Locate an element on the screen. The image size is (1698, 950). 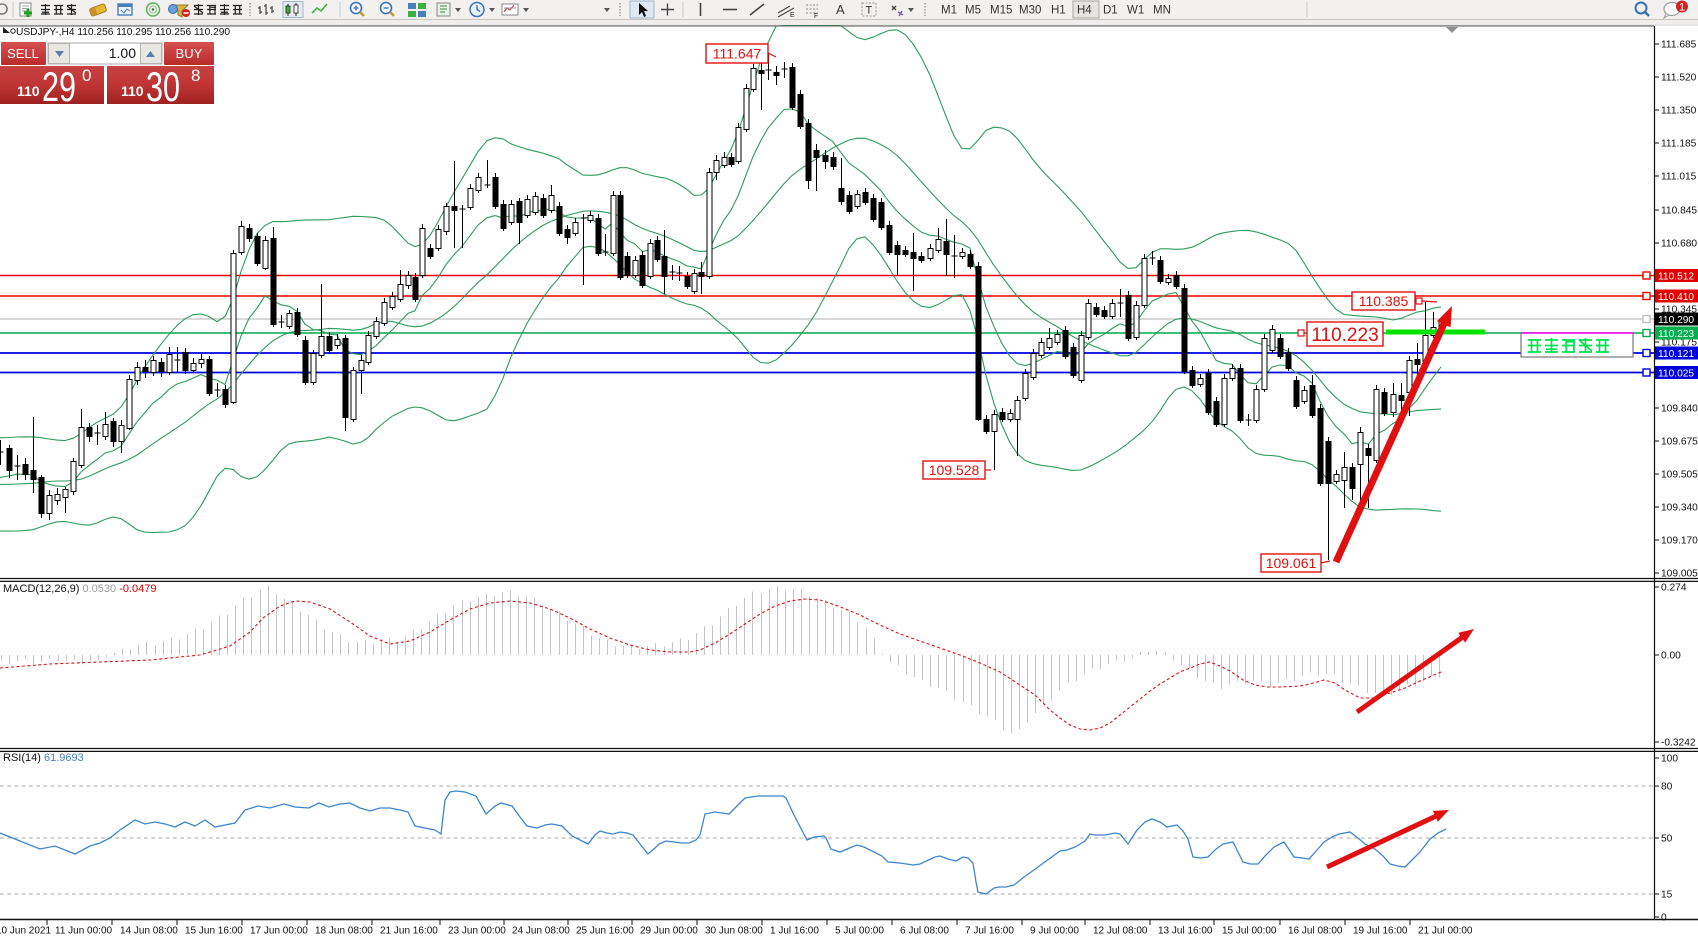
svg-text: 110.121 is located at coordinates (1676, 354).